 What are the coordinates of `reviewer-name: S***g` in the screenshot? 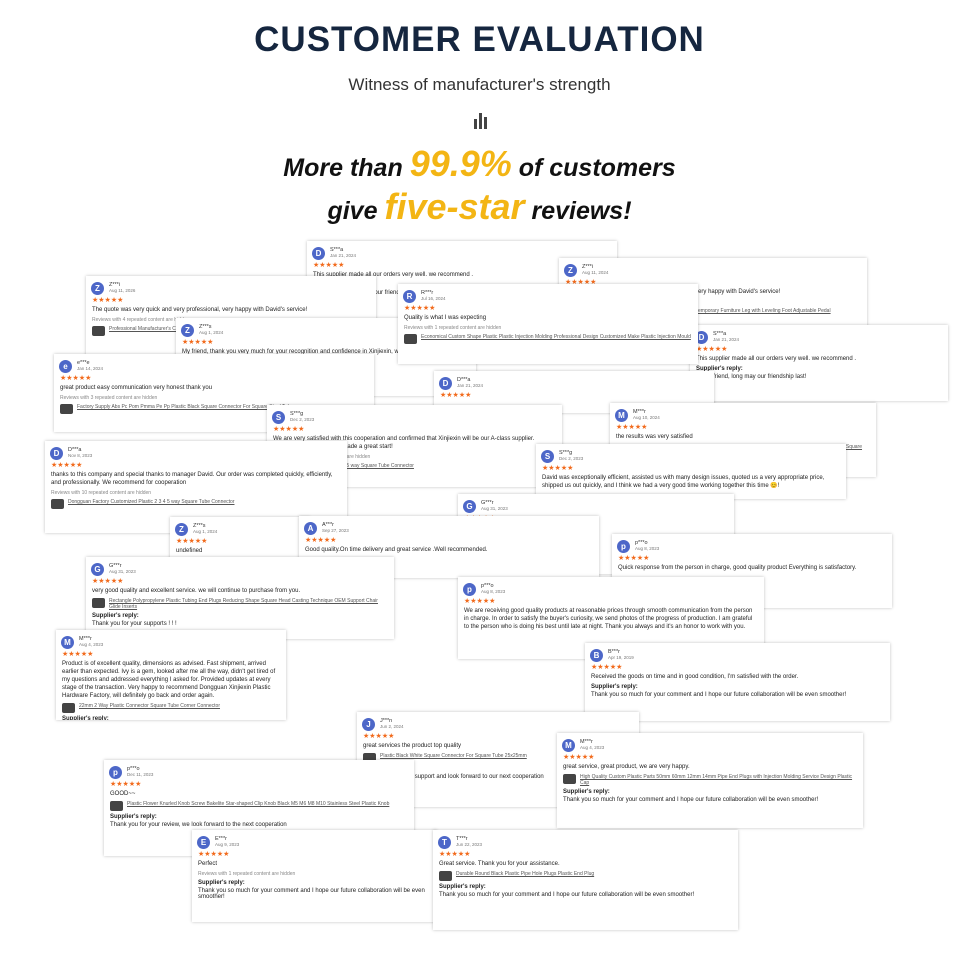 It's located at (297, 414).